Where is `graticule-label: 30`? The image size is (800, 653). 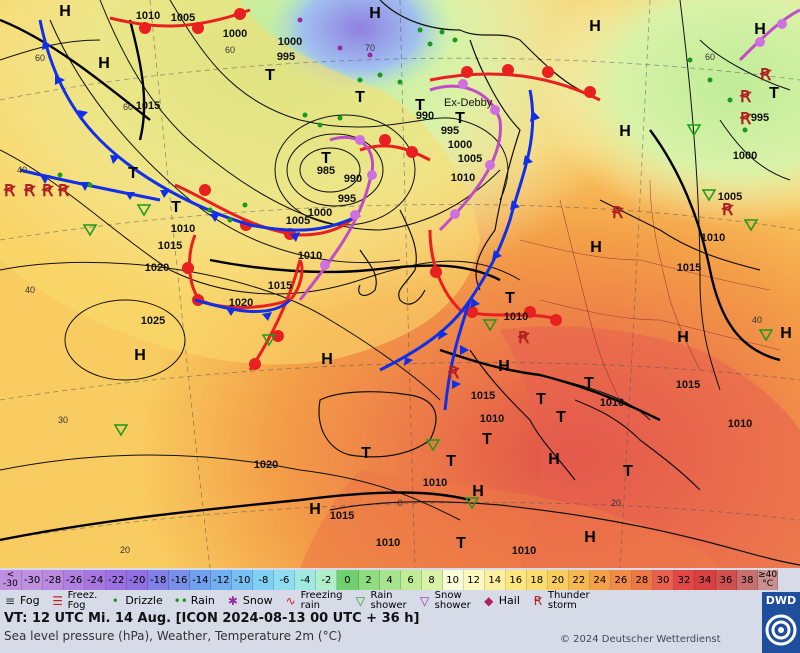 graticule-label: 30 is located at coordinates (63, 420).